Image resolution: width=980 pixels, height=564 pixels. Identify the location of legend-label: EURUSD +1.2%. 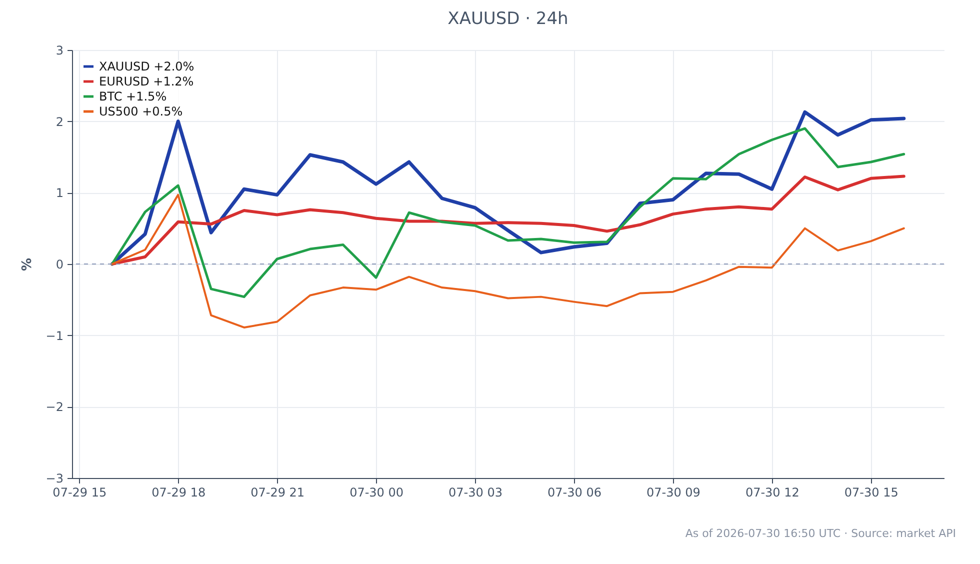
(146, 81).